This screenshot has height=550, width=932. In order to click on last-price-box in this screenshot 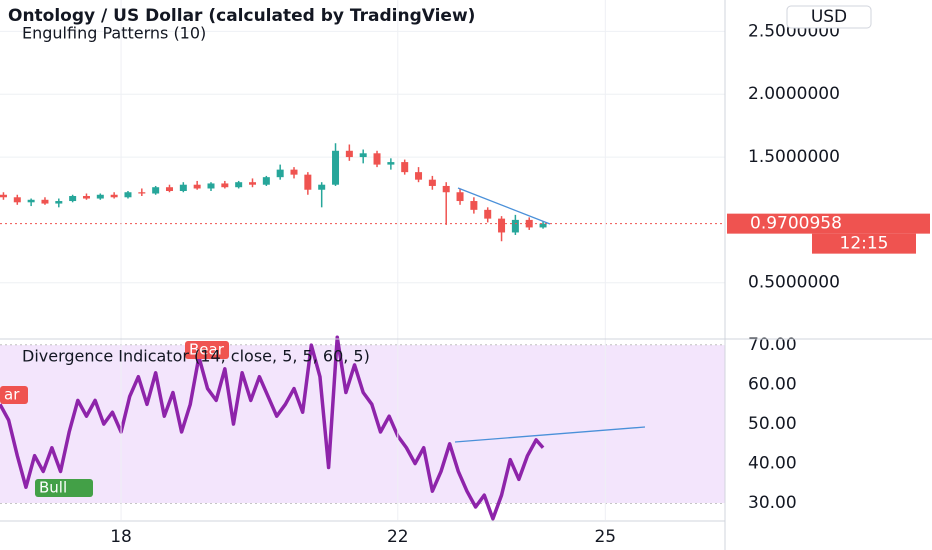, I will do `click(828, 223)`.